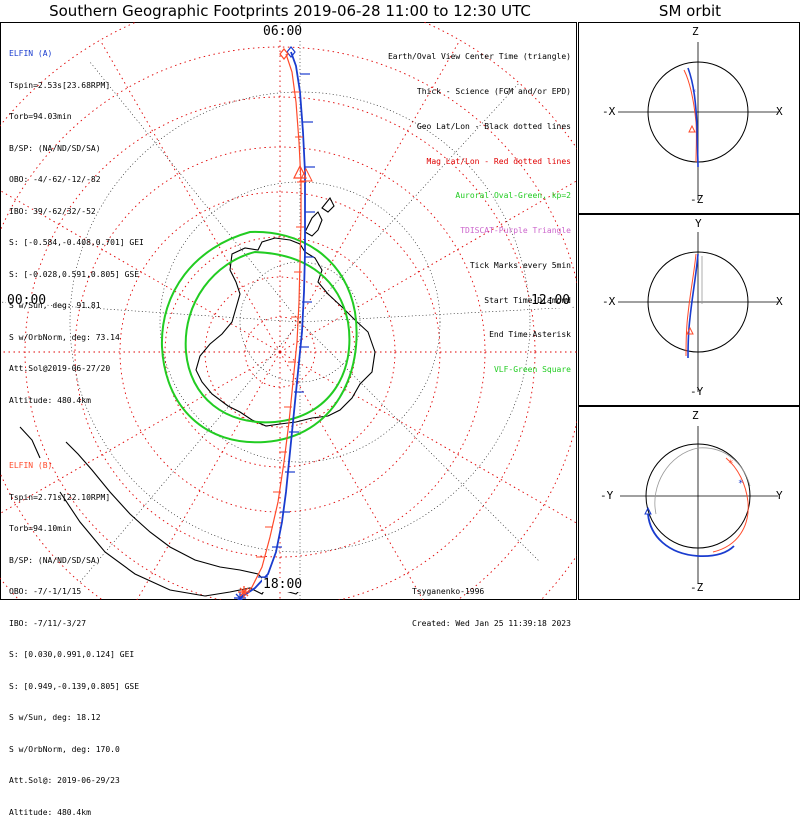 This screenshot has width=800, height=839. What do you see at coordinates (64, 780) in the screenshot?
I see `elfin-b-line: Att.Sol@: 2019-06-29/23` at bounding box center [64, 780].